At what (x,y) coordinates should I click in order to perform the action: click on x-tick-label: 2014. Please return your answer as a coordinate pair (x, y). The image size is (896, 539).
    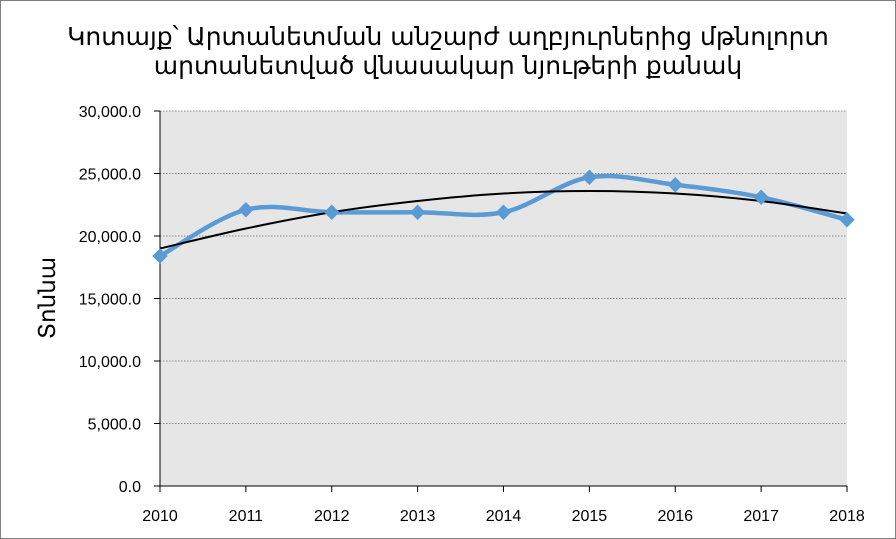
    Looking at the image, I should click on (504, 516).